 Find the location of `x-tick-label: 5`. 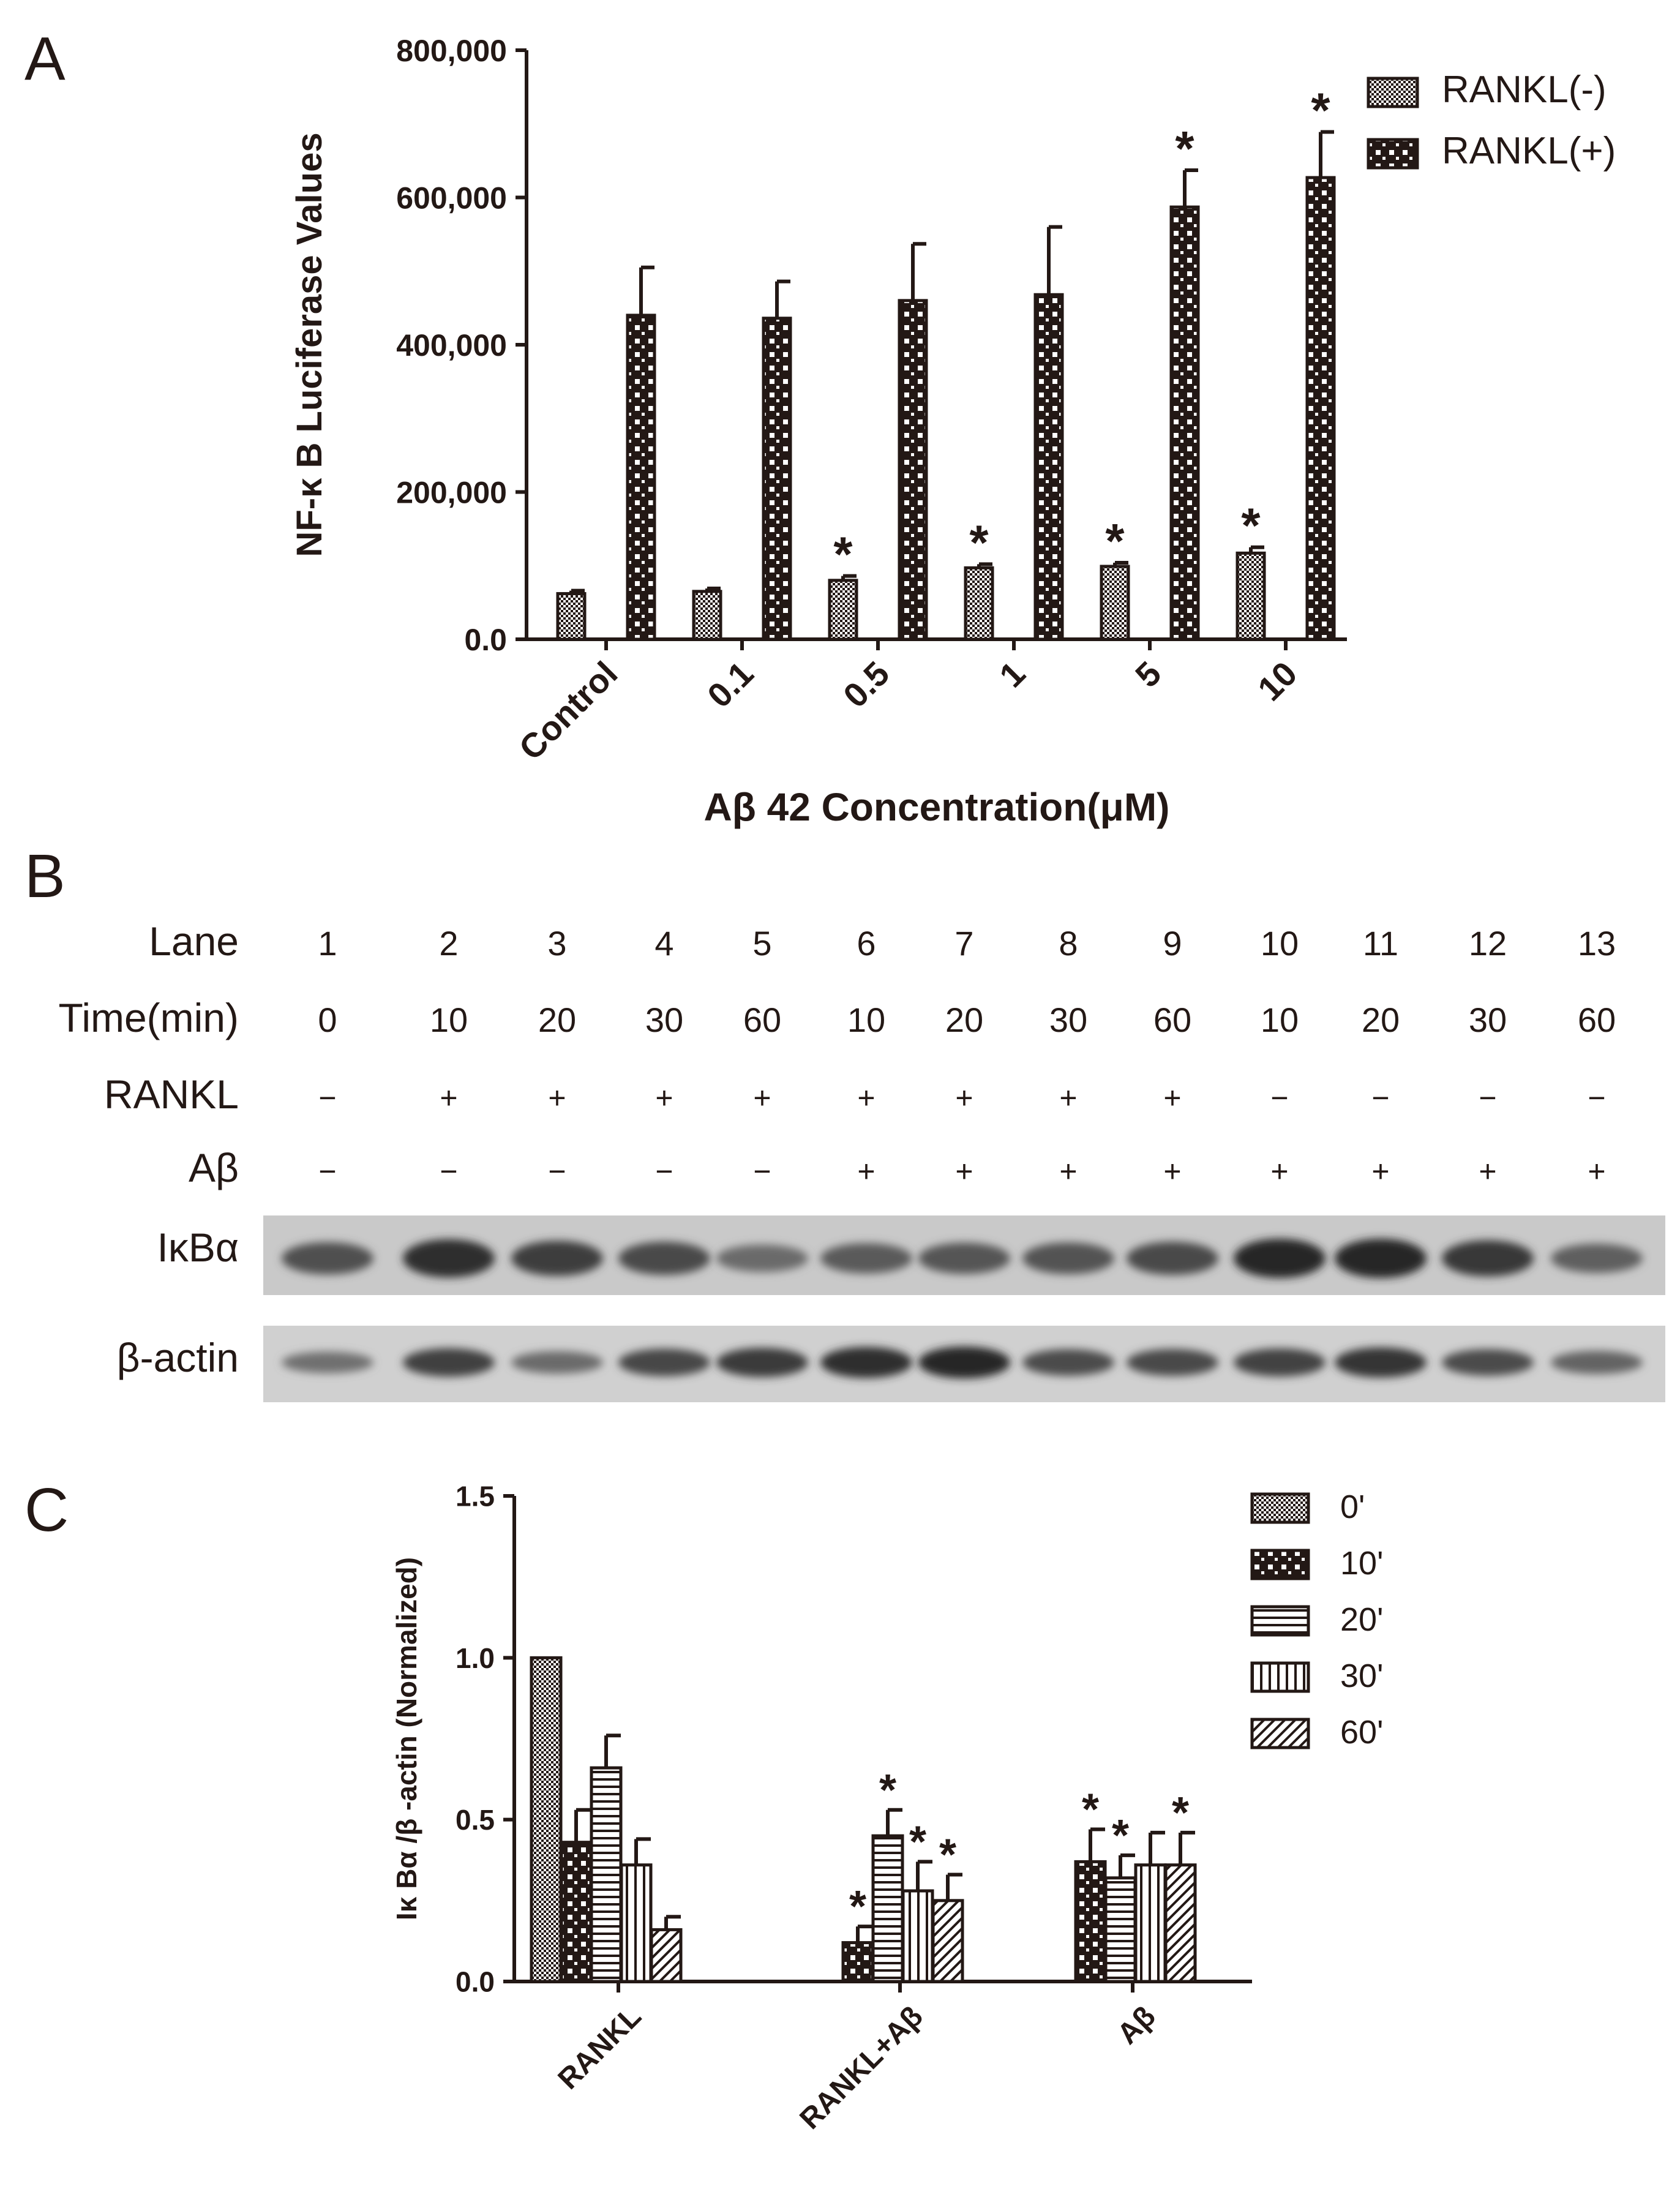

x-tick-label: 5 is located at coordinates (1148, 674).